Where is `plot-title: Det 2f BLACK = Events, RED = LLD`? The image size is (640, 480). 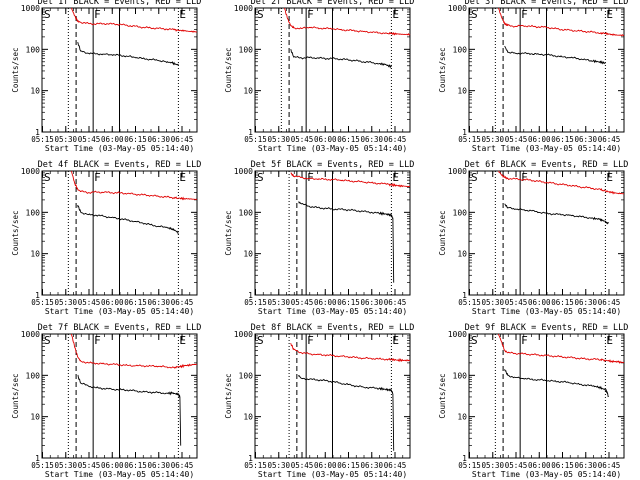
plot-title: Det 2f BLACK = Events, RED = LLD is located at coordinates (333, 3).